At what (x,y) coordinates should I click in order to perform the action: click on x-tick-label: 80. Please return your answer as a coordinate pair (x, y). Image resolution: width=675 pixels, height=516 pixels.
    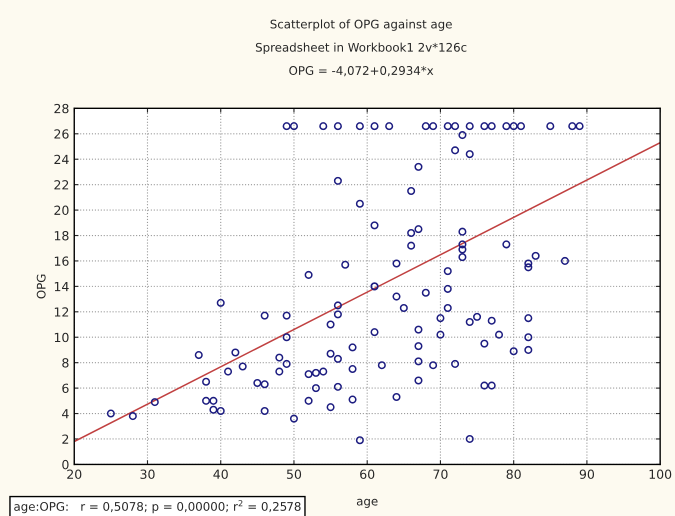
    Looking at the image, I should click on (513, 474).